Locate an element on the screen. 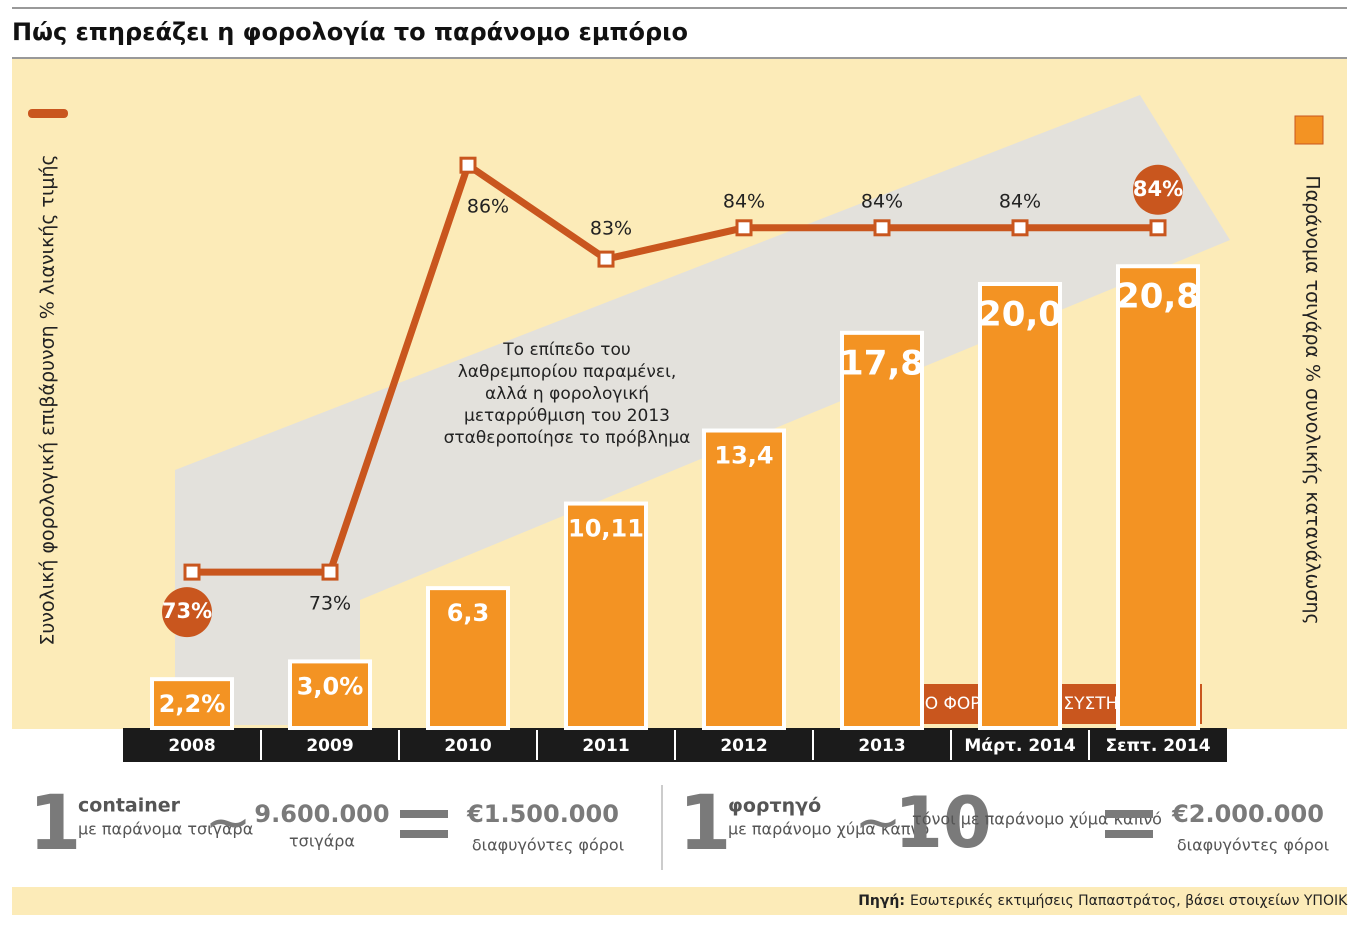 The width and height of the screenshot is (1359, 926). source-bar is located at coordinates (679, 901).